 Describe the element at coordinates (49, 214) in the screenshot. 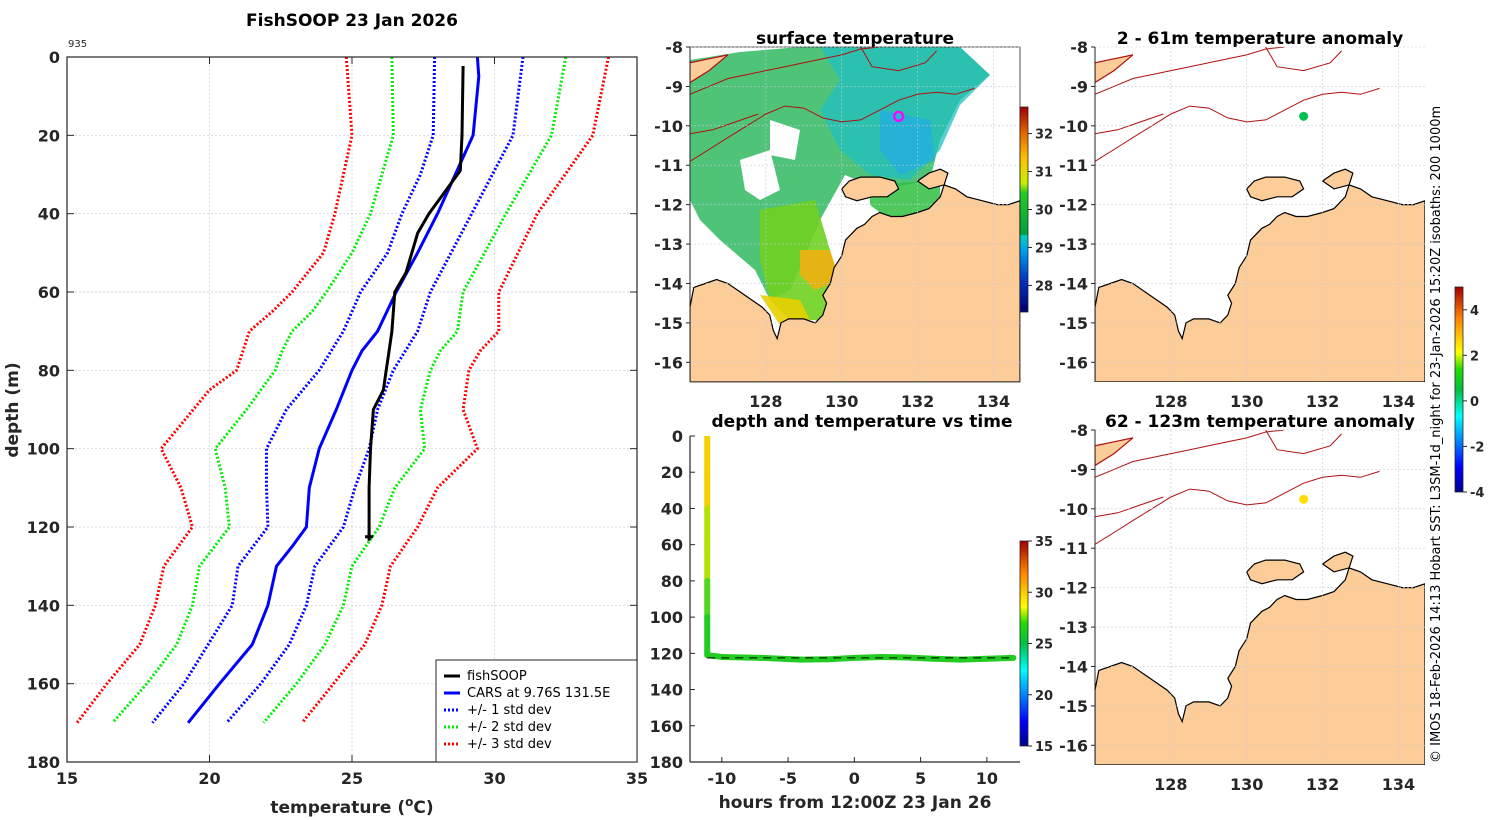

I see `y-tick-label: 40` at that location.